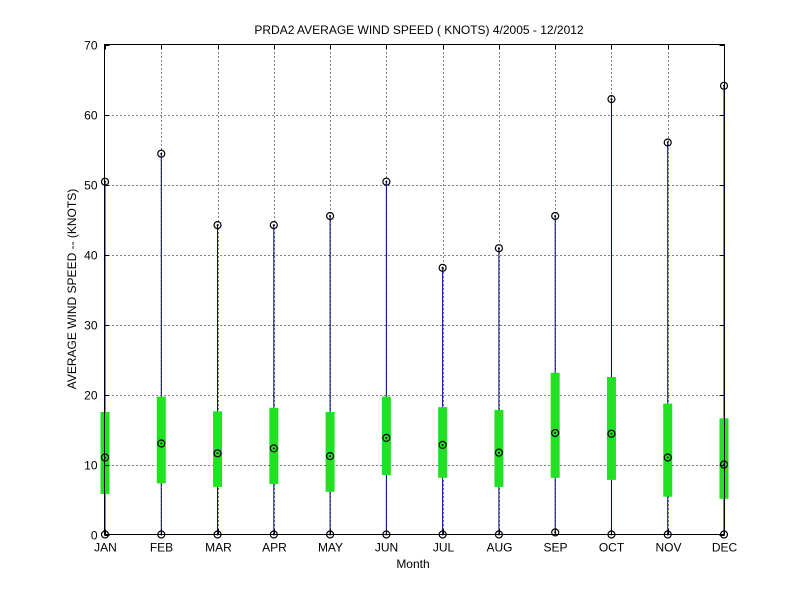 This screenshot has height=600, width=800. Describe the element at coordinates (555, 532) in the screenshot. I see `min-marker` at that location.